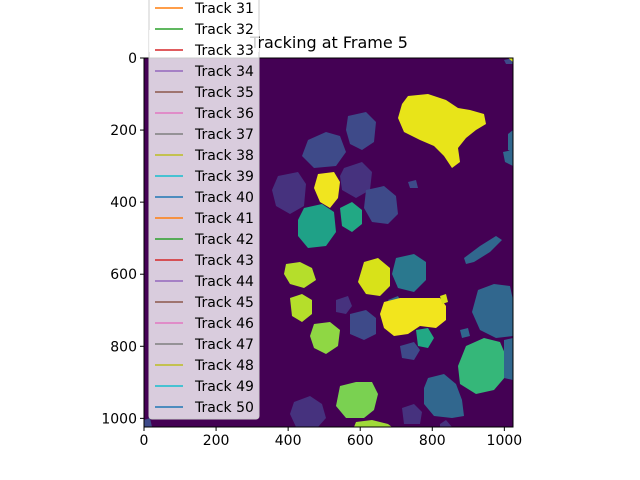 Image resolution: width=640 pixels, height=480 pixels. Describe the element at coordinates (119, 419) in the screenshot. I see `y-tick-label: 1000` at that location.